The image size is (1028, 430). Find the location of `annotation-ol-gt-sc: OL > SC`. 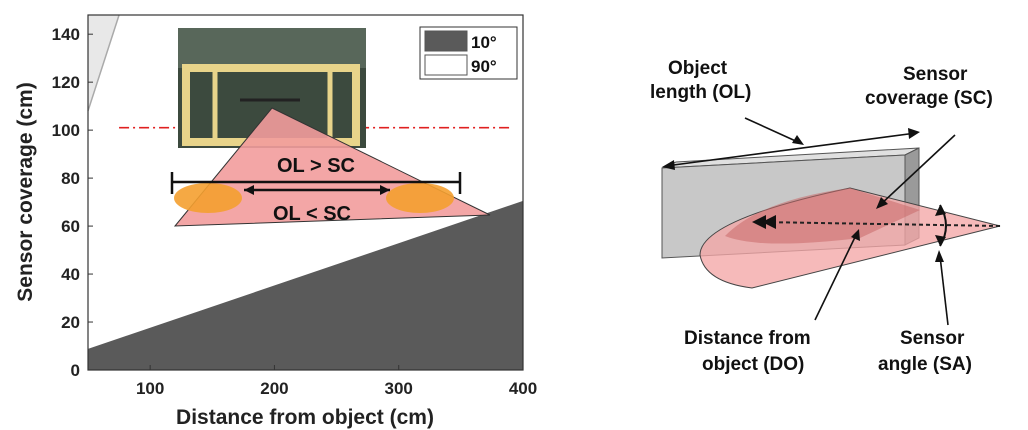

annotation-ol-gt-sc: OL > SC is located at coordinates (316, 166).